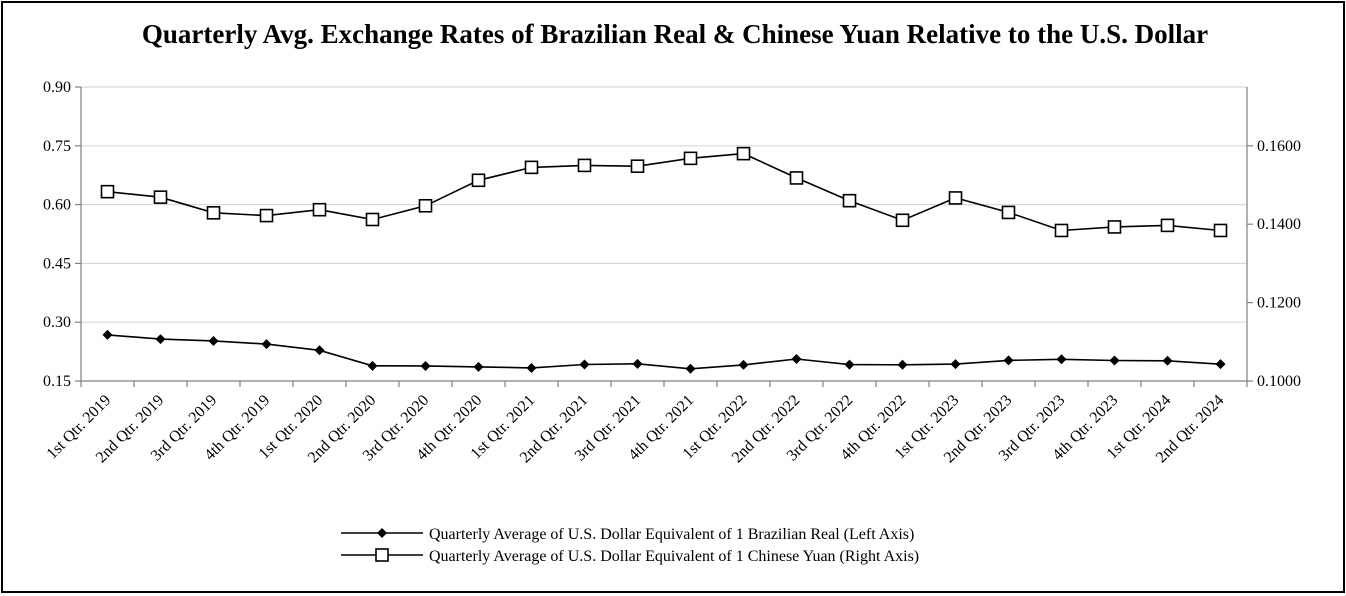  What do you see at coordinates (57, 263) in the screenshot?
I see `left-tick-label: 0.45` at bounding box center [57, 263].